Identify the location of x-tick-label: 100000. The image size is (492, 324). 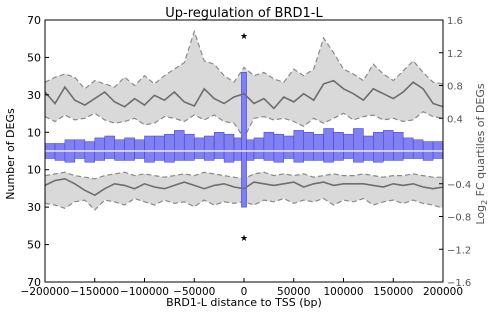
(343, 292).